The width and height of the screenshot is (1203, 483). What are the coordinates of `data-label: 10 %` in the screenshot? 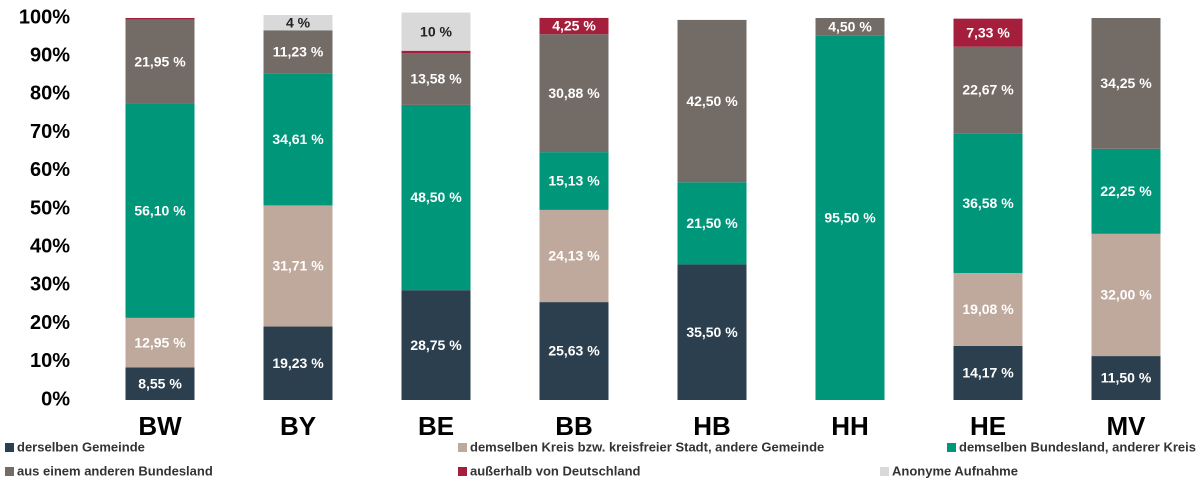 It's located at (436, 31).